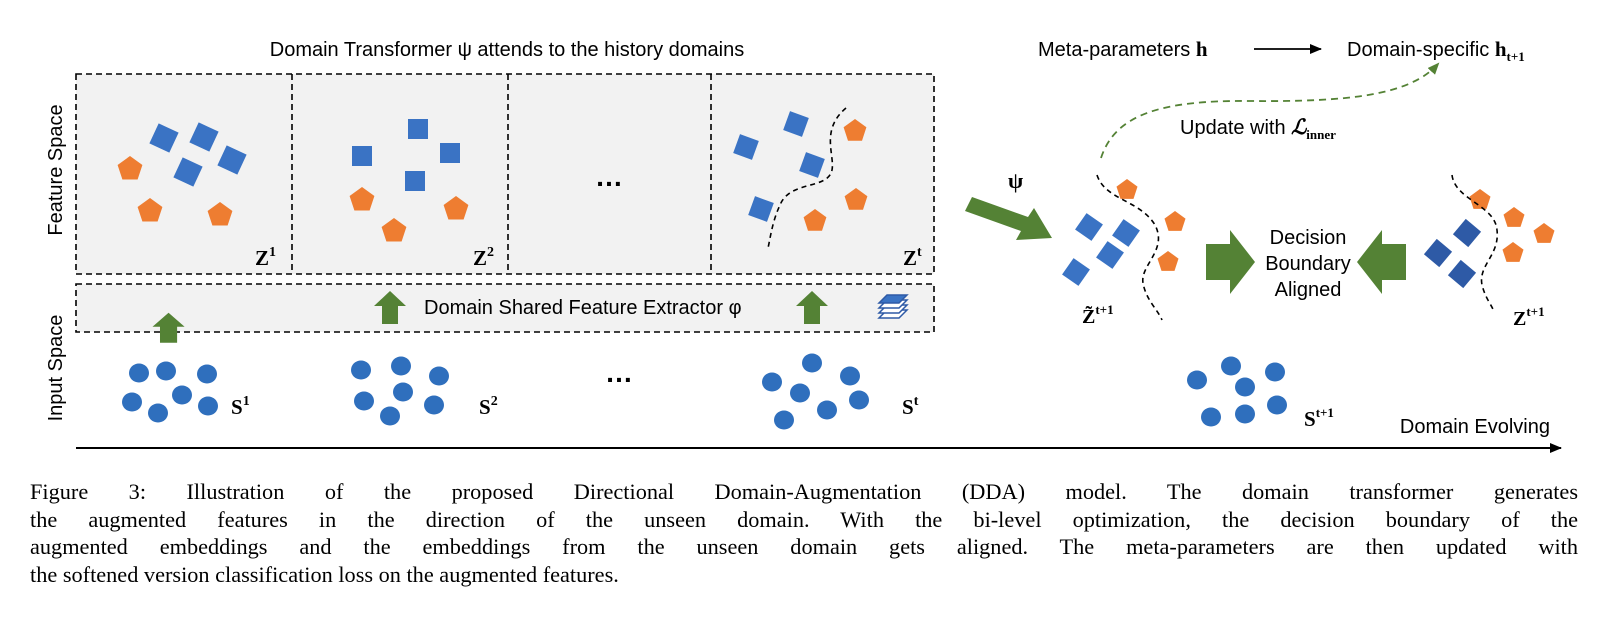  What do you see at coordinates (1475, 427) in the screenshot?
I see `domain-evolving-label: Domain Evolving` at bounding box center [1475, 427].